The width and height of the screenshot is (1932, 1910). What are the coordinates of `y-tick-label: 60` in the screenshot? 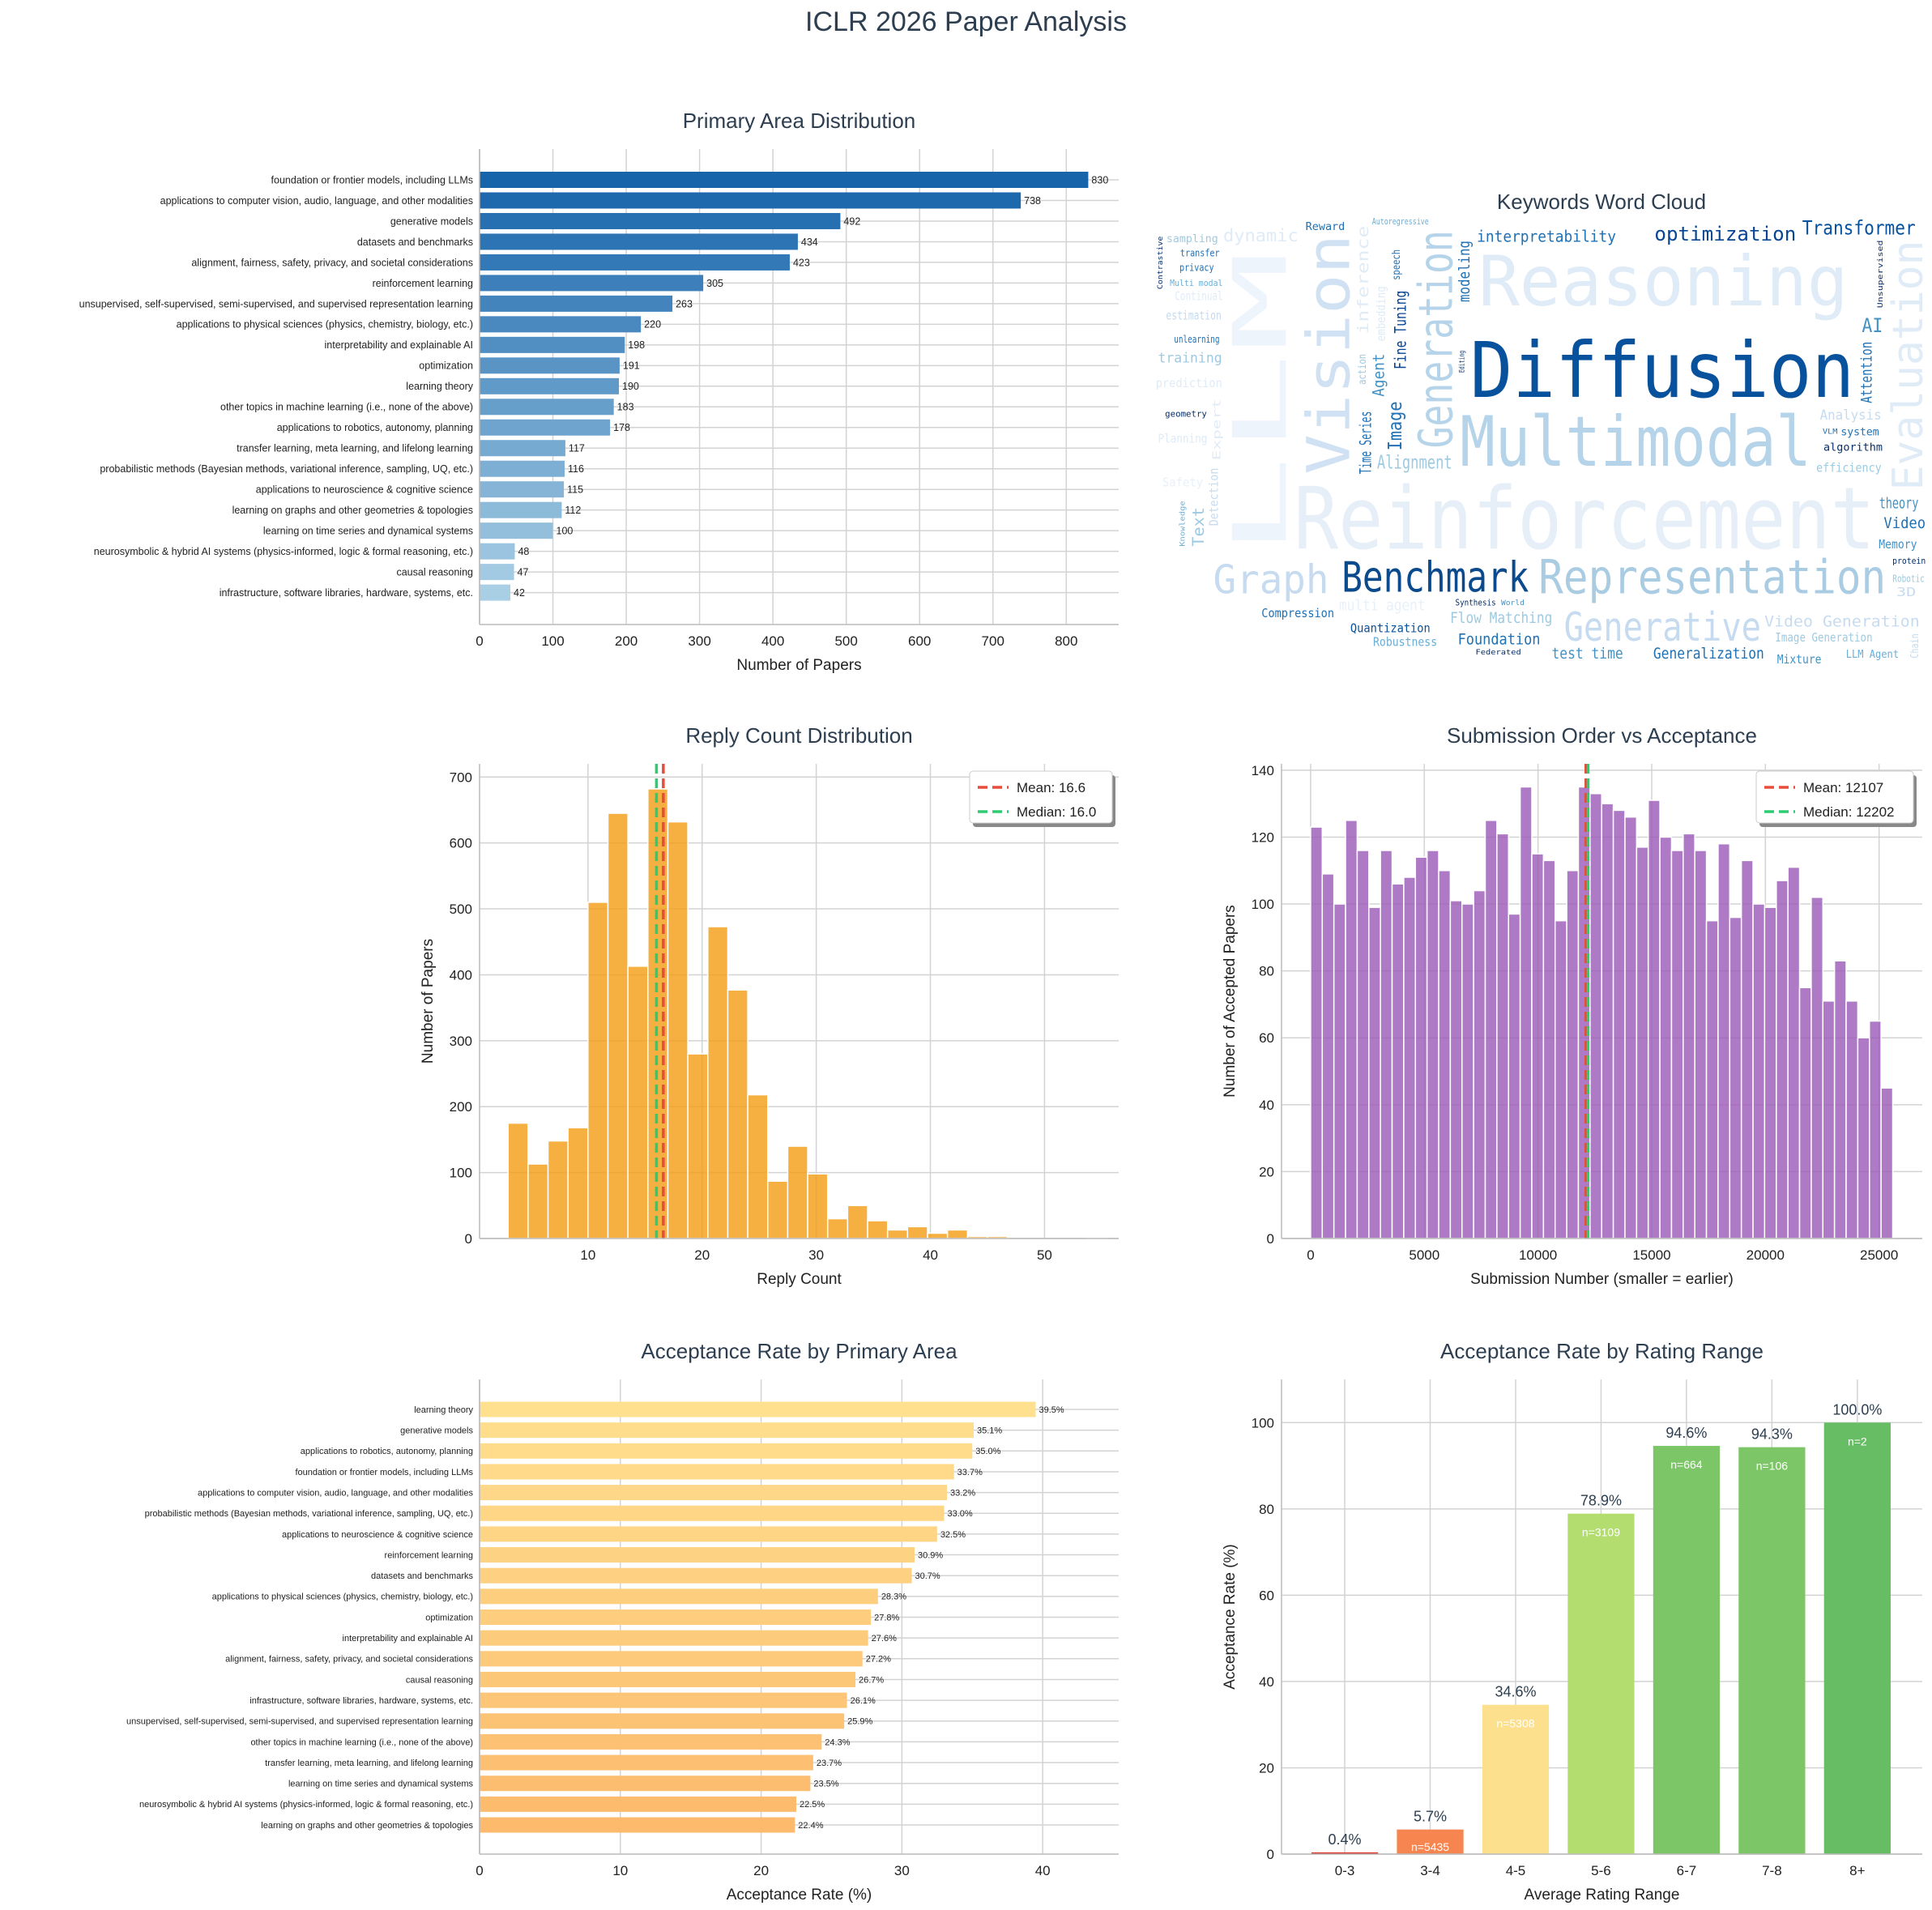 It's located at (1266, 1038).